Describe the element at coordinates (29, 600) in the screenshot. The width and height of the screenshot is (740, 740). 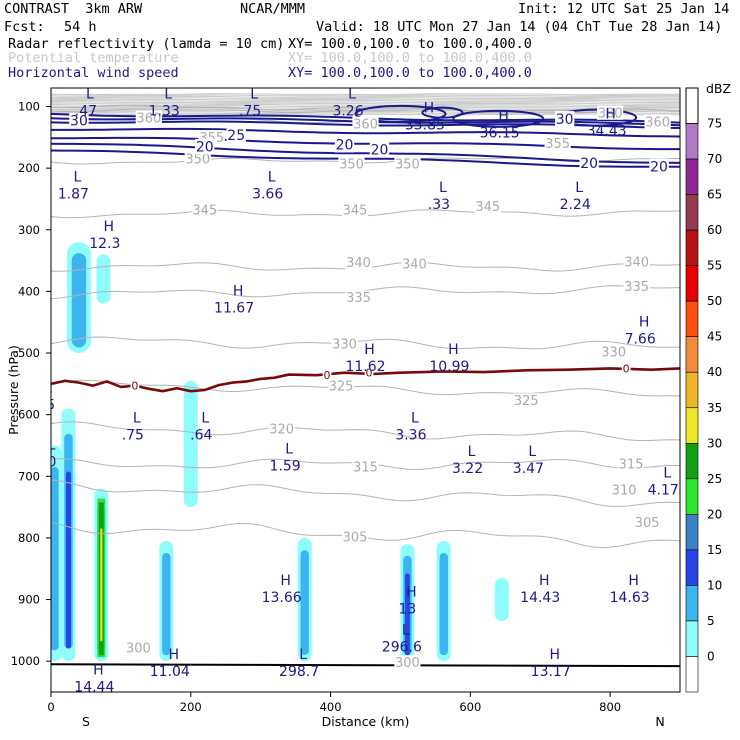
I see `y-tick-label-8: 900` at that location.